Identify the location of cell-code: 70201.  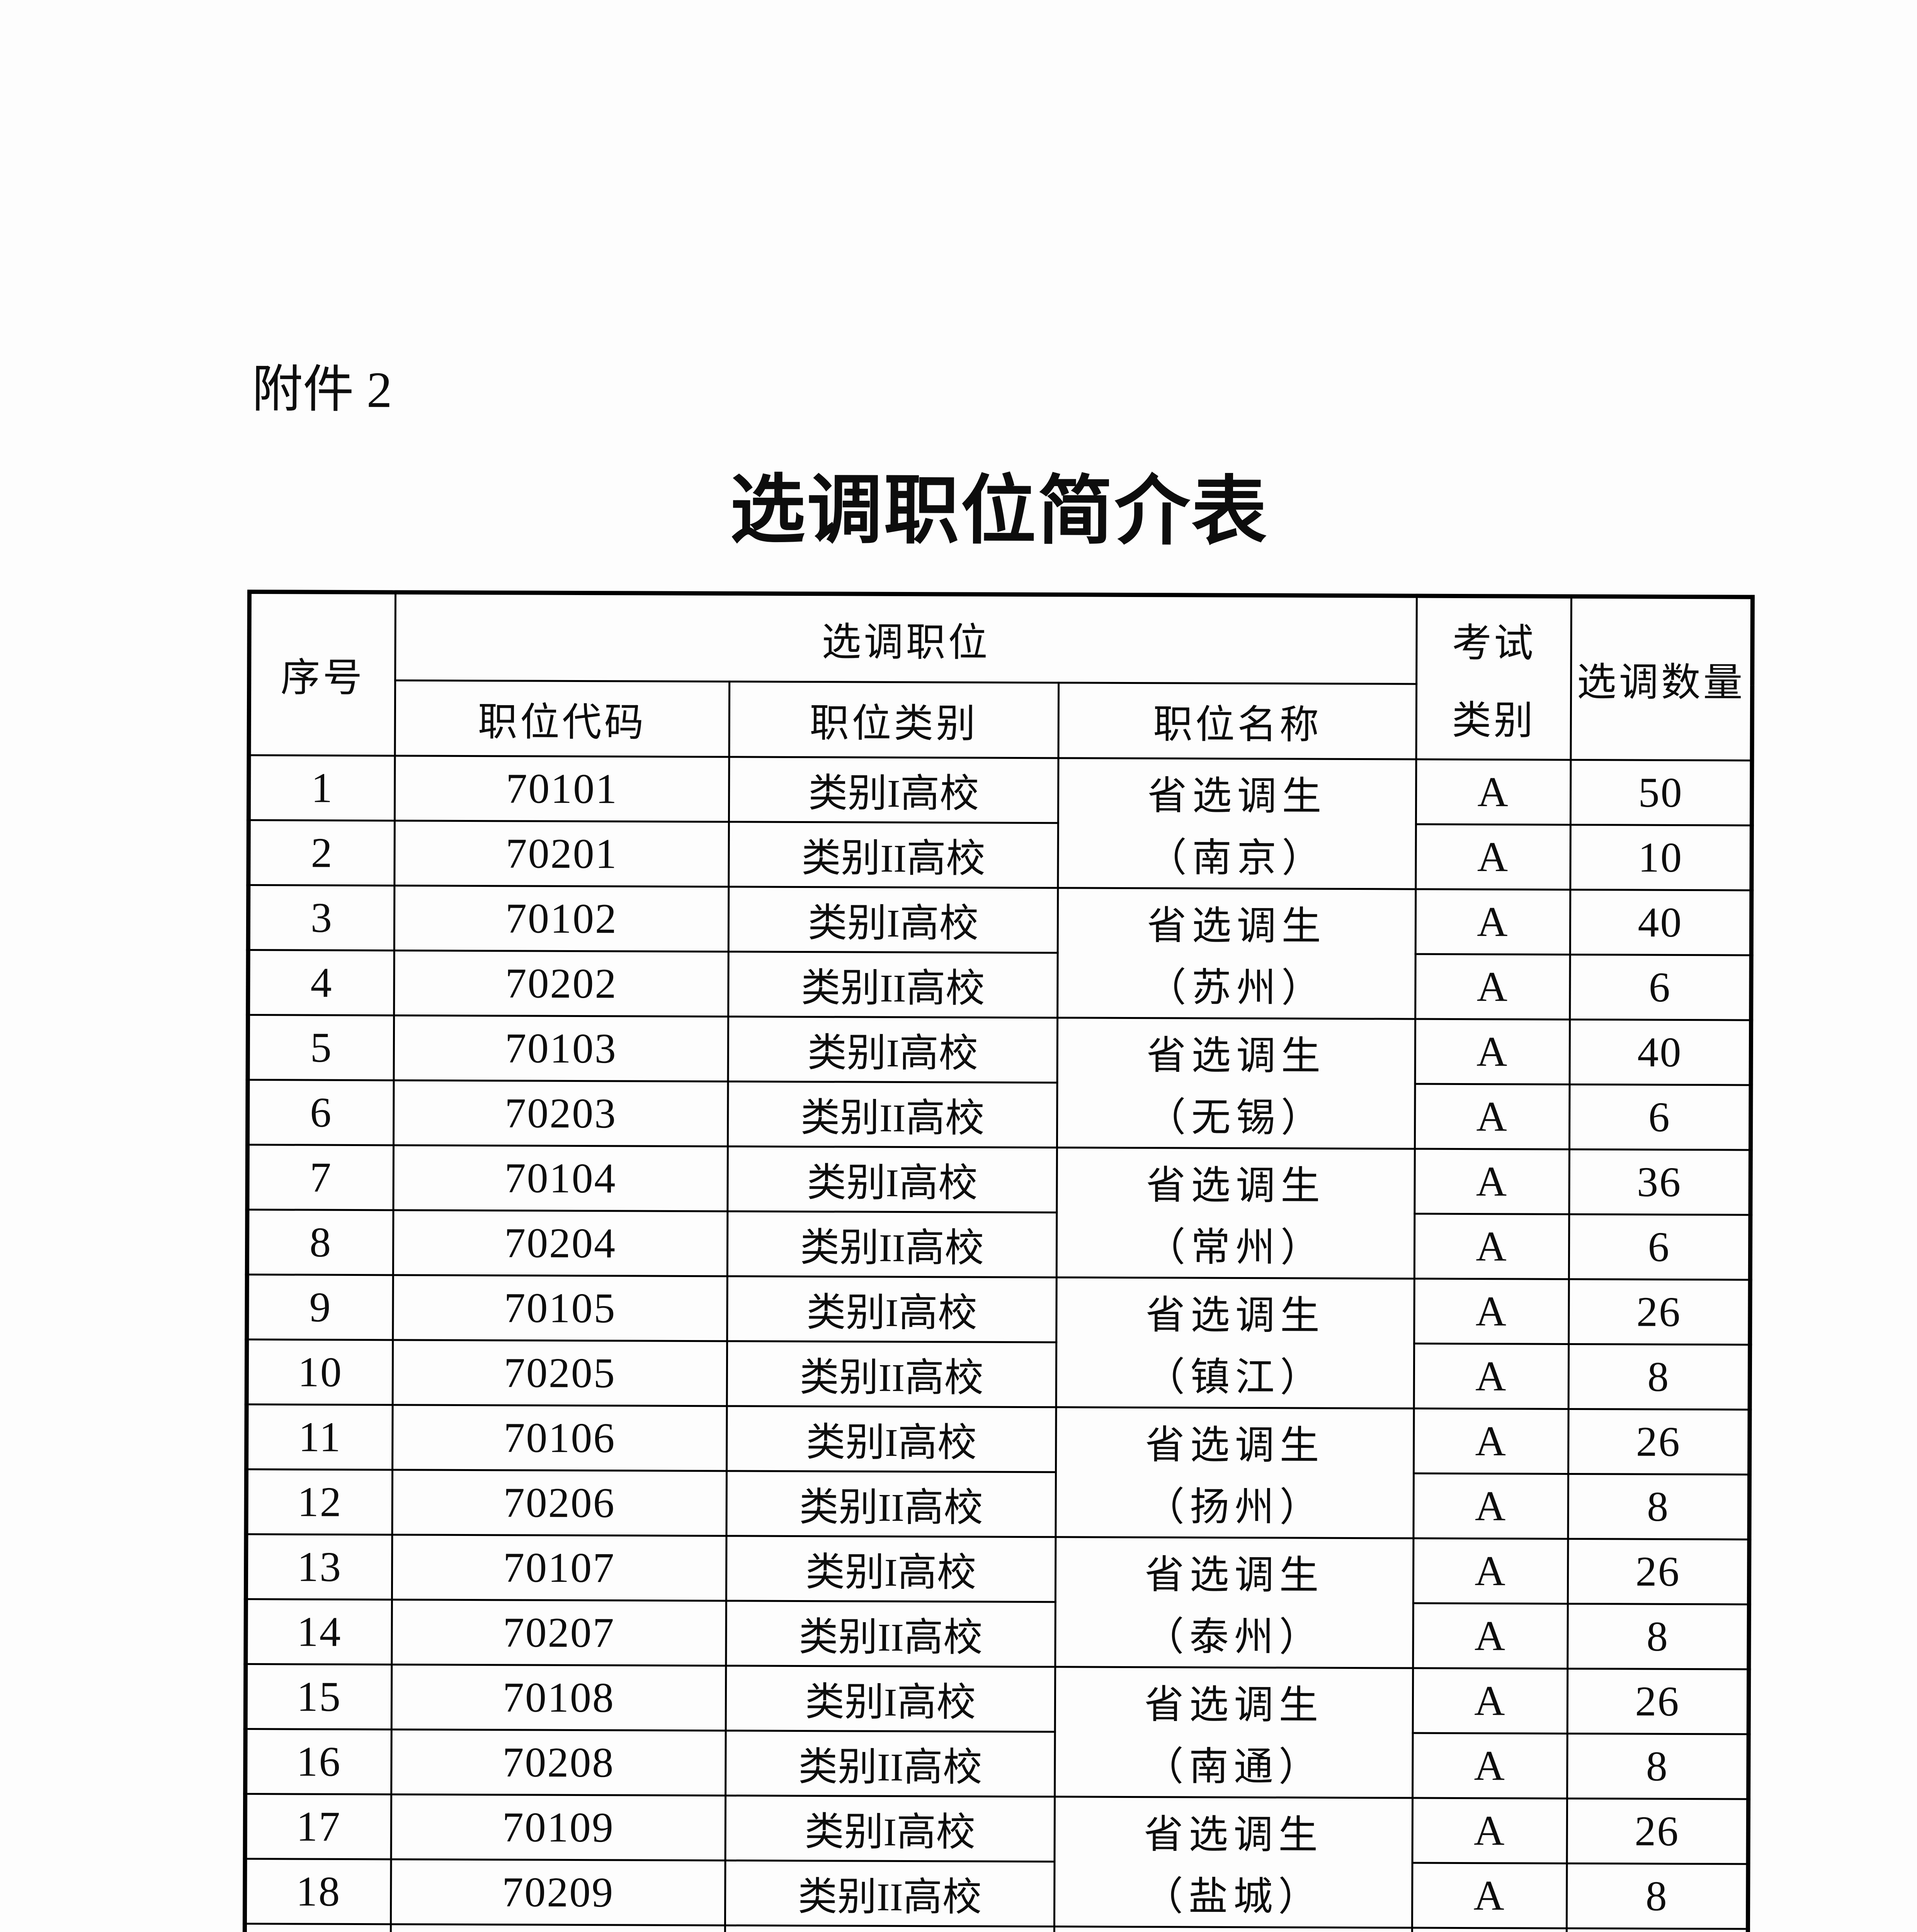
(562, 854).